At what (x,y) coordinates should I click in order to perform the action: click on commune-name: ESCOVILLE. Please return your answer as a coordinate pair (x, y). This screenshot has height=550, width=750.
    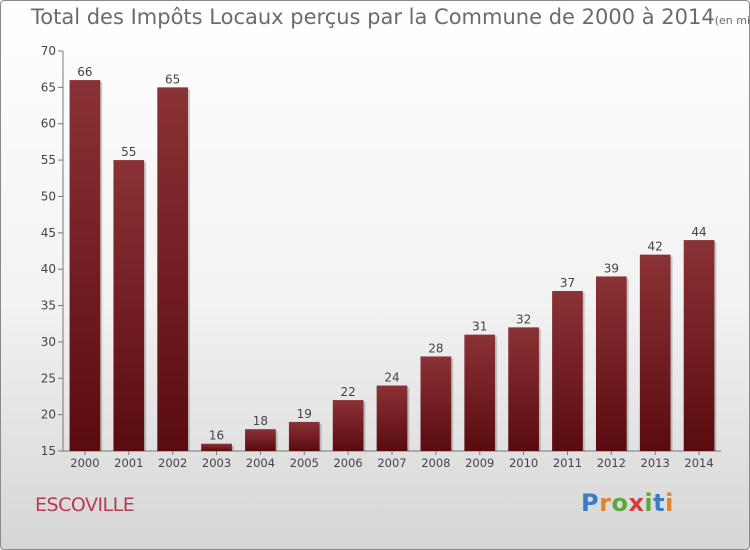
    Looking at the image, I should click on (85, 505).